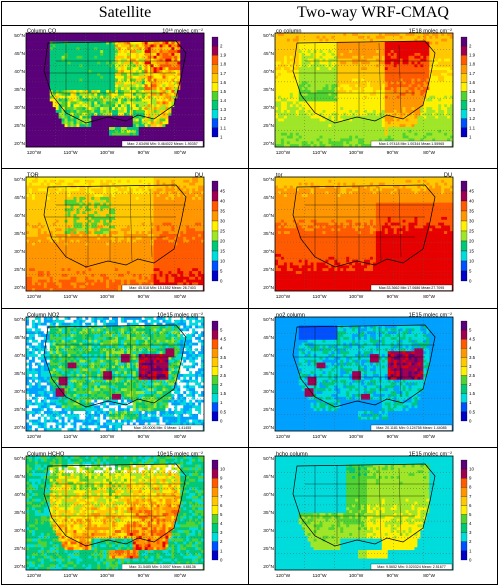 This screenshot has height=587, width=500. What do you see at coordinates (215, 132) in the screenshot?
I see `colorbar-swatch` at bounding box center [215, 132].